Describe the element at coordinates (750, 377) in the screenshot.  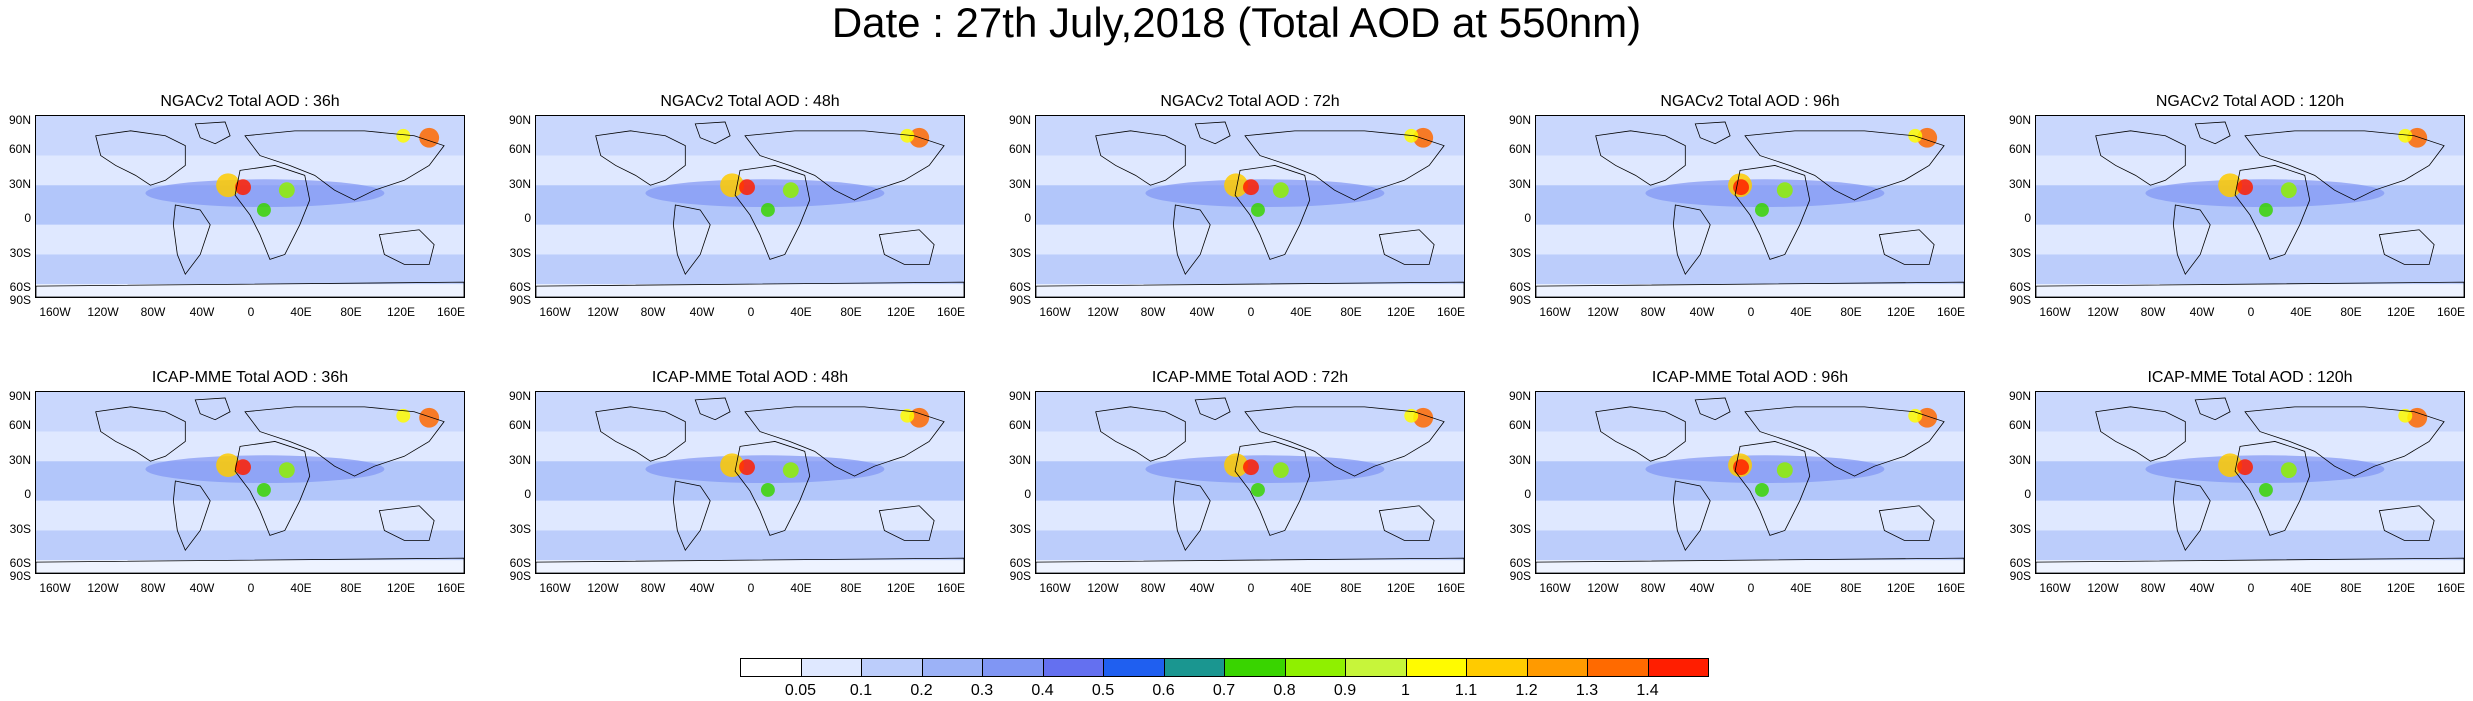
I see `panel-title: ICAP-MME Total AOD : 48h` at that location.